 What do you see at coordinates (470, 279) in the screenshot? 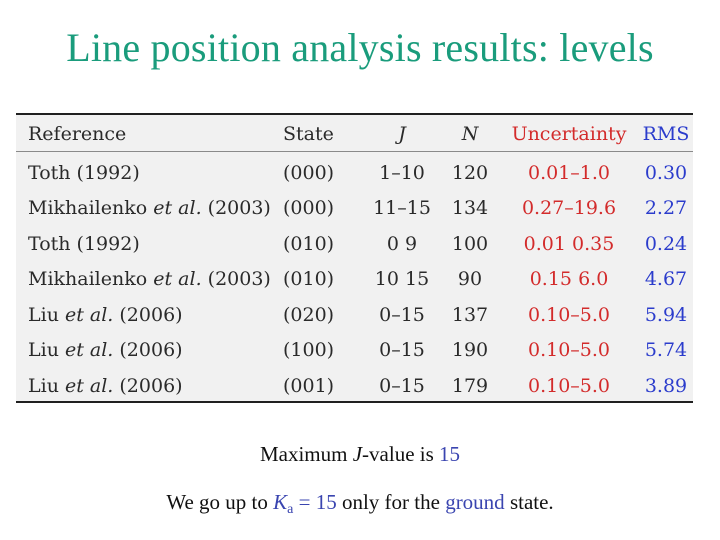
I see `cell-n: 90` at bounding box center [470, 279].